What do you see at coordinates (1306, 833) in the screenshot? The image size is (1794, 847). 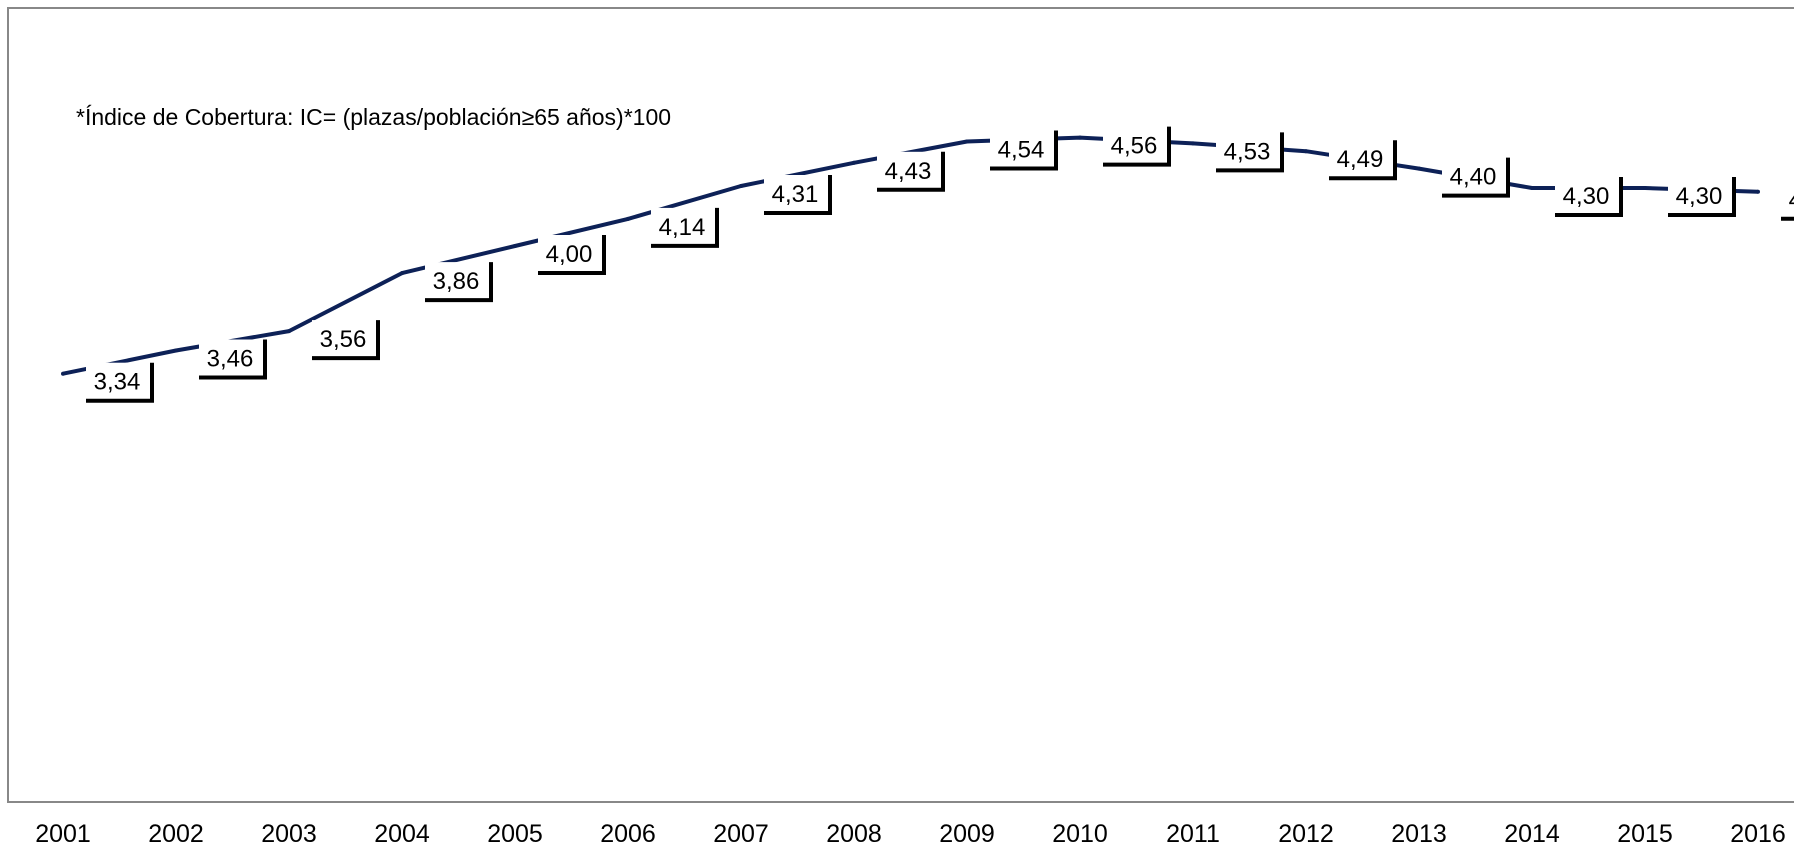 I see `x-tick-label: 2012` at bounding box center [1306, 833].